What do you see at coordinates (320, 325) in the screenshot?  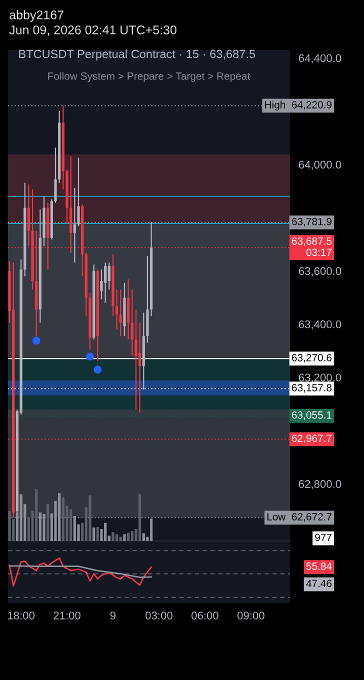 I see `y-tick-label: 63,400.0` at bounding box center [320, 325].